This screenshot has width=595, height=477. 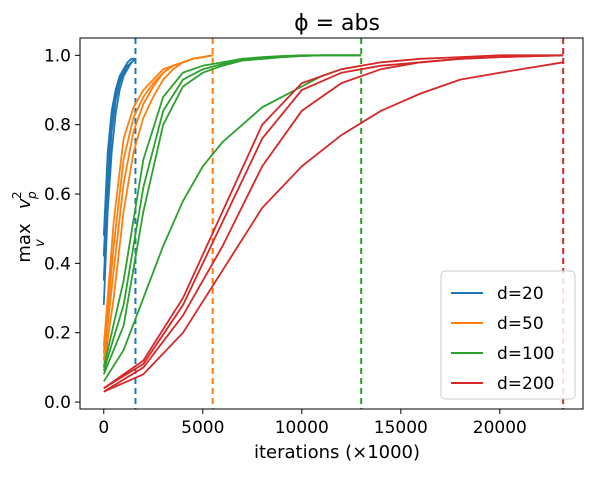 What do you see at coordinates (520, 294) in the screenshot?
I see `legend-label-d=20: d=20` at bounding box center [520, 294].